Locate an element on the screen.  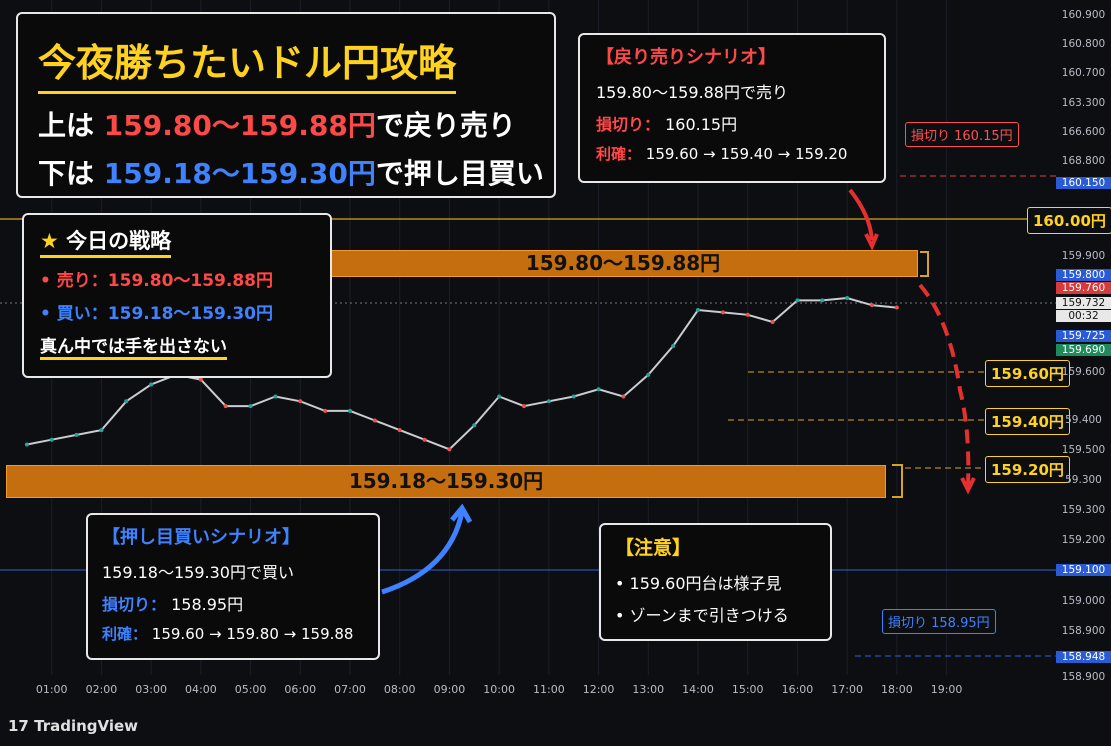
text: で戻り売り is located at coordinates (445, 125).